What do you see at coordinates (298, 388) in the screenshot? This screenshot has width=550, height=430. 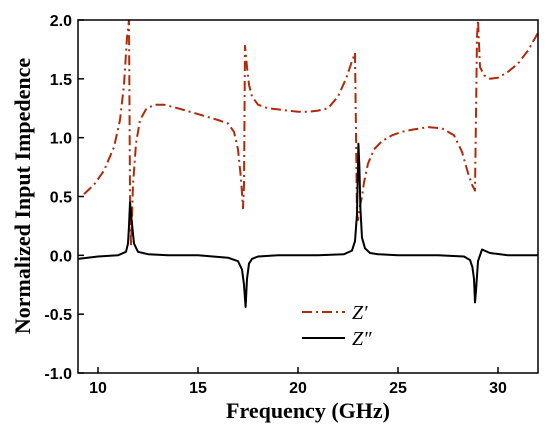 I see `x-tick-label: 20` at bounding box center [298, 388].